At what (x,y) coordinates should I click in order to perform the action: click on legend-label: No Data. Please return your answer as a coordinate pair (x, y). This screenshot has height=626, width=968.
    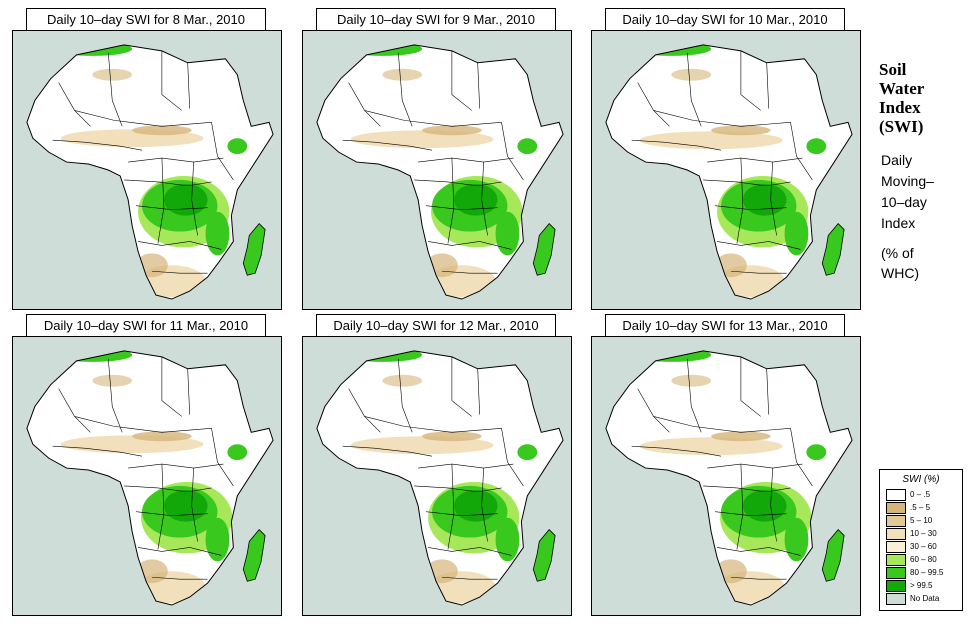
    Looking at the image, I should click on (925, 598).